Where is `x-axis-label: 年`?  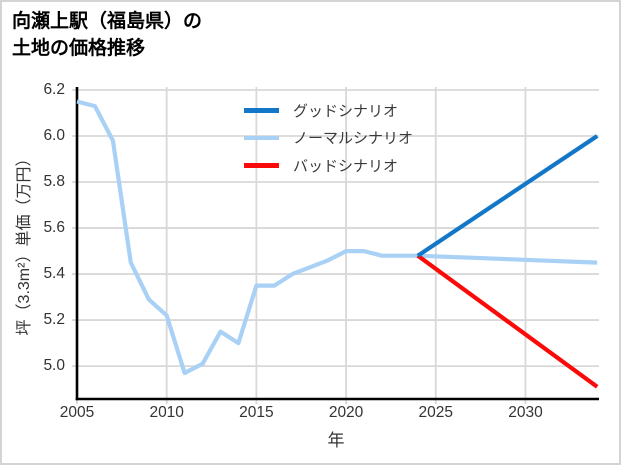 x-axis-label: 年 is located at coordinates (336, 440).